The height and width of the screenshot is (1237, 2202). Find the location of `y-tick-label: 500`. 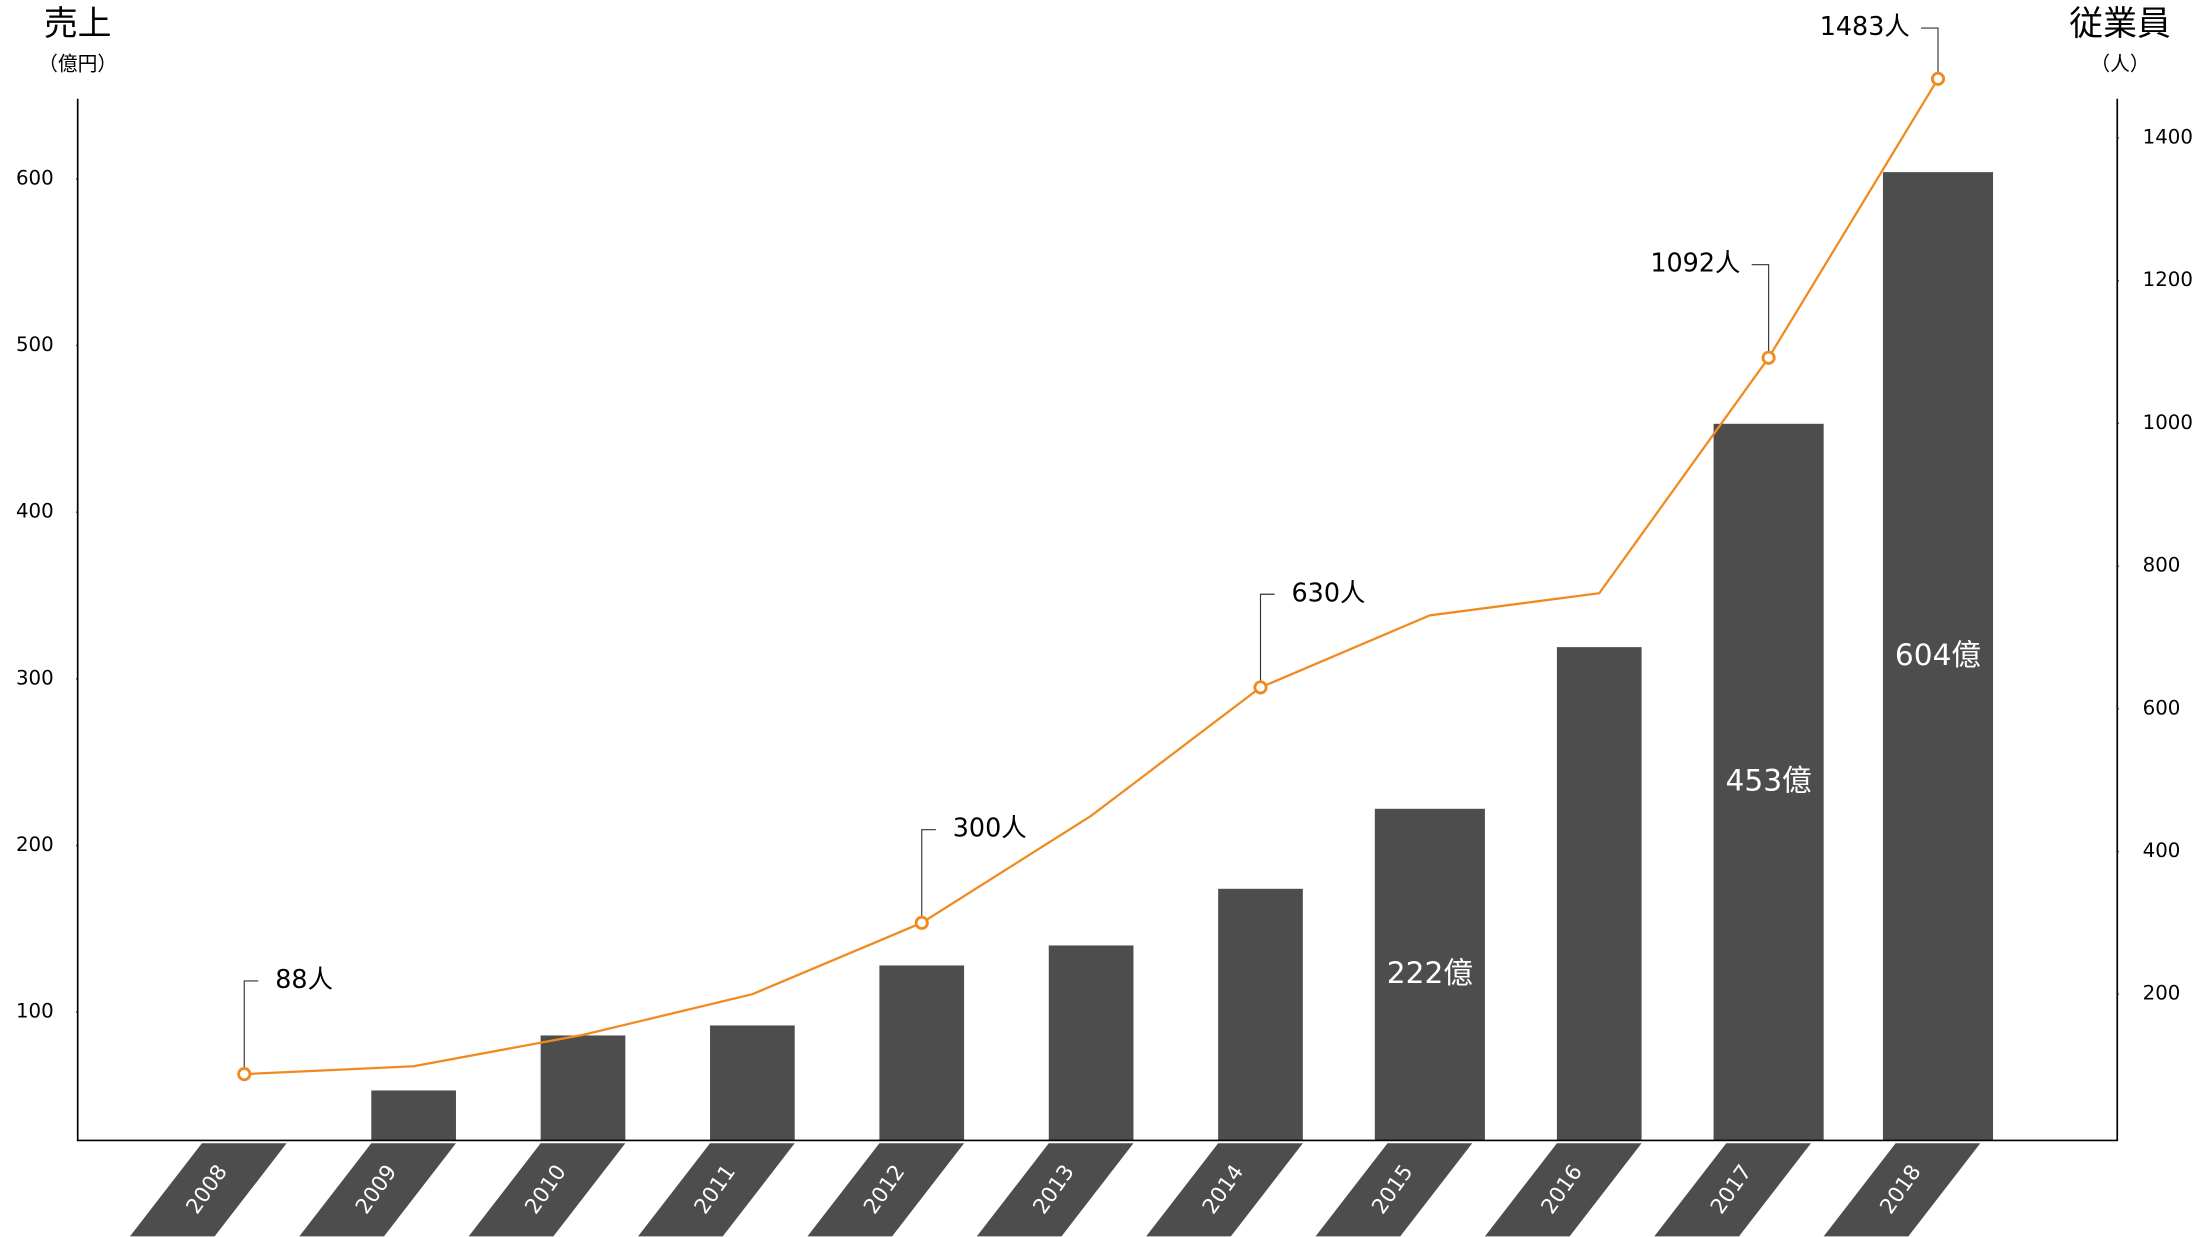

y-tick-label: 500 is located at coordinates (35, 344).